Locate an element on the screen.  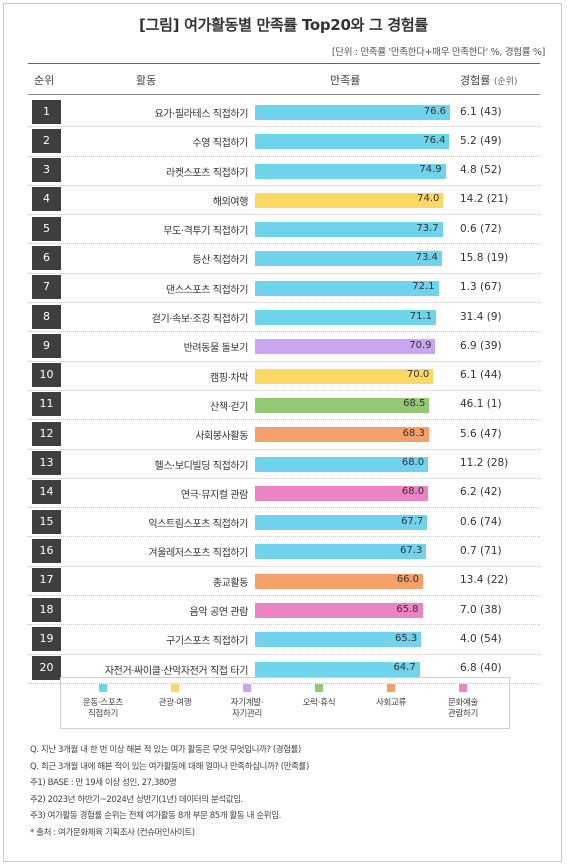
chart-row: 10 캠핑·차박 70.0 6.1 (44) is located at coordinates (284, 376).